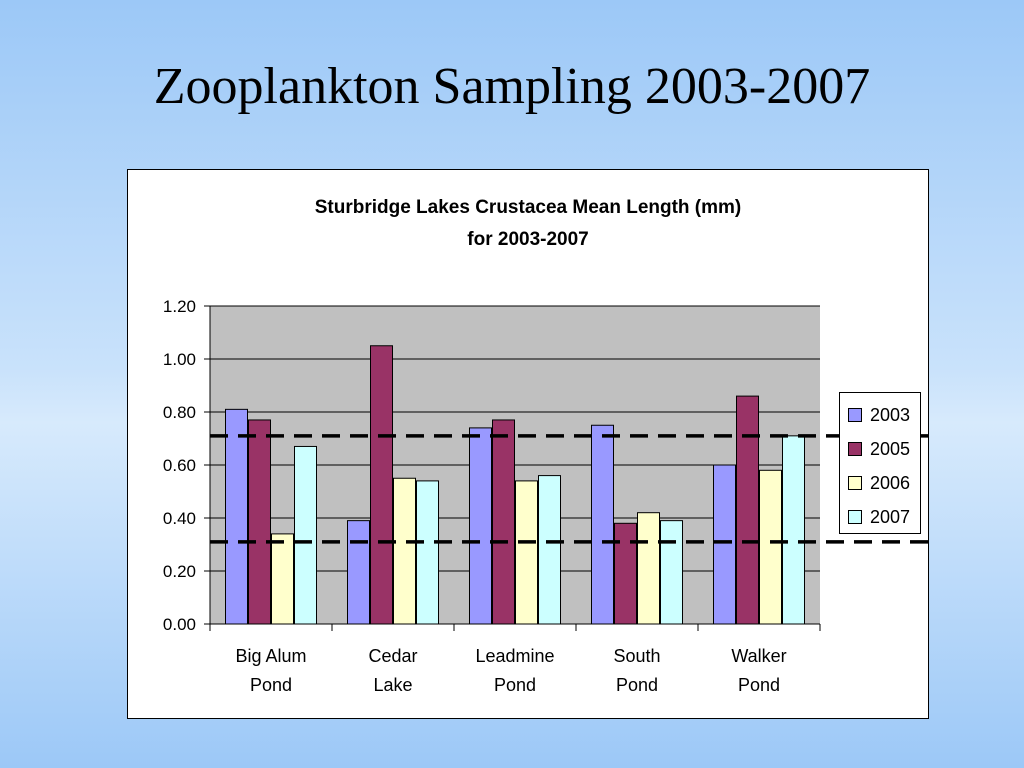 The image size is (1024, 768). Describe the element at coordinates (890, 516) in the screenshot. I see `legend-label: 2007` at that location.